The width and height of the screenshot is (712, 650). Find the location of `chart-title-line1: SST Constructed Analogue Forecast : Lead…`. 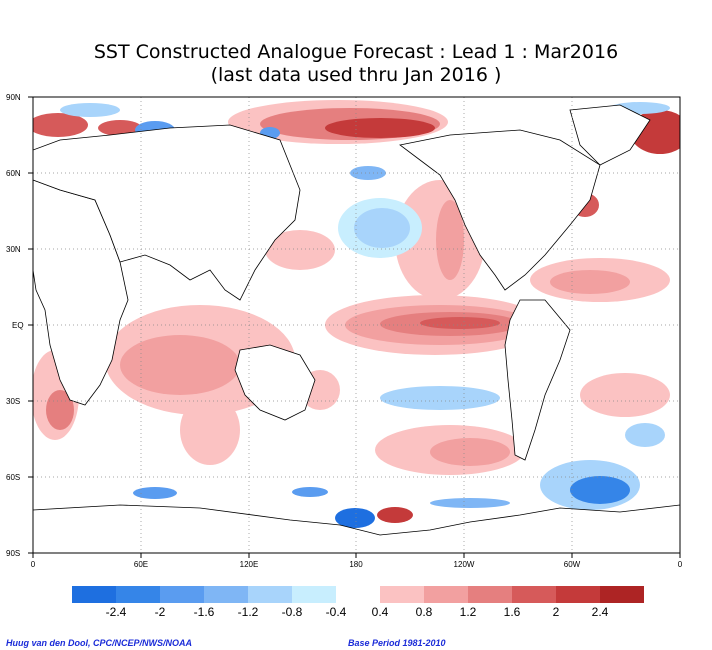

chart-title-line1: SST Constructed Analogue Forecast : Lead… is located at coordinates (356, 52).